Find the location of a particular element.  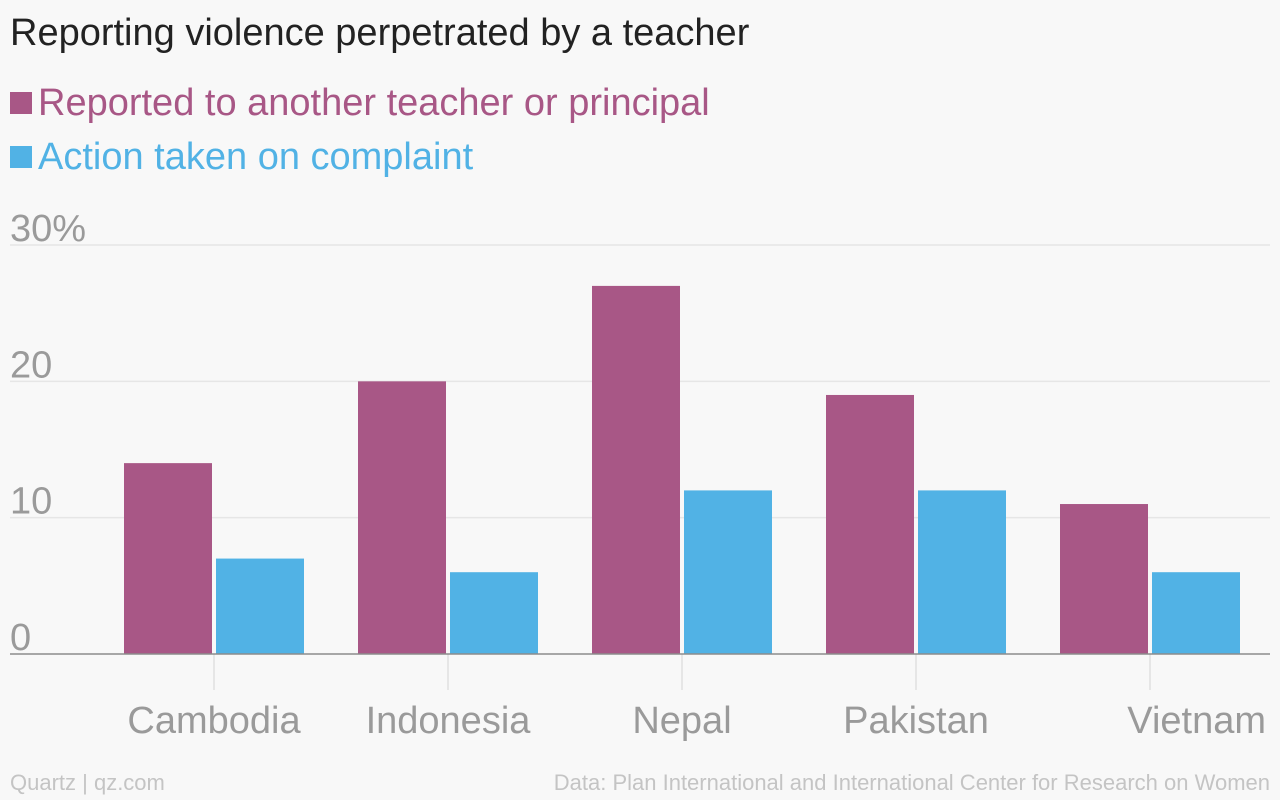

y-tick-label: 0 is located at coordinates (20, 638).